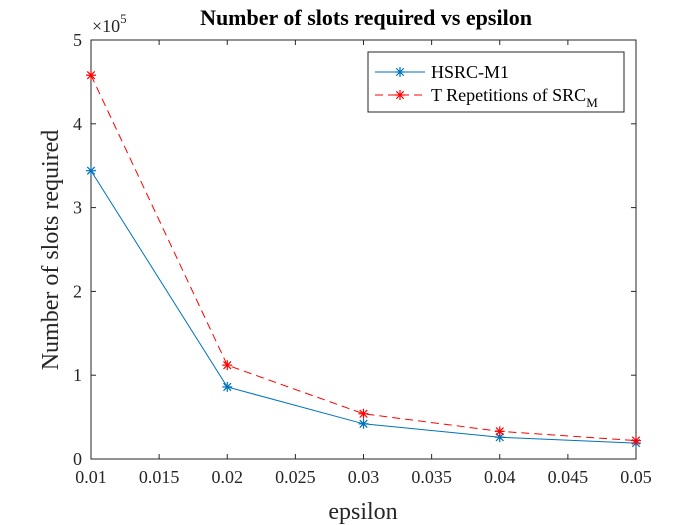  I want to click on legend-label-1: HSRC-M1, so click(470, 72).